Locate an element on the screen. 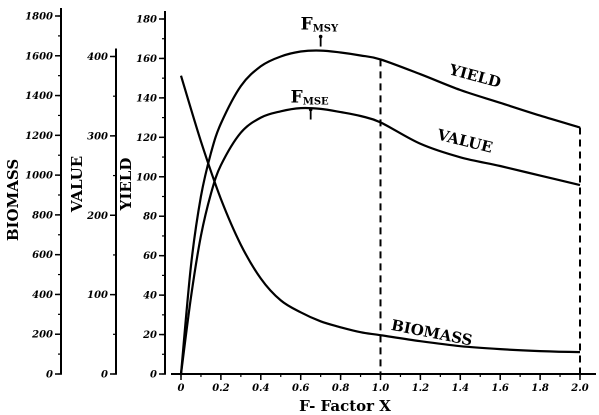 This screenshot has width=599, height=415. yield-tick-label: 20 is located at coordinates (149, 335).